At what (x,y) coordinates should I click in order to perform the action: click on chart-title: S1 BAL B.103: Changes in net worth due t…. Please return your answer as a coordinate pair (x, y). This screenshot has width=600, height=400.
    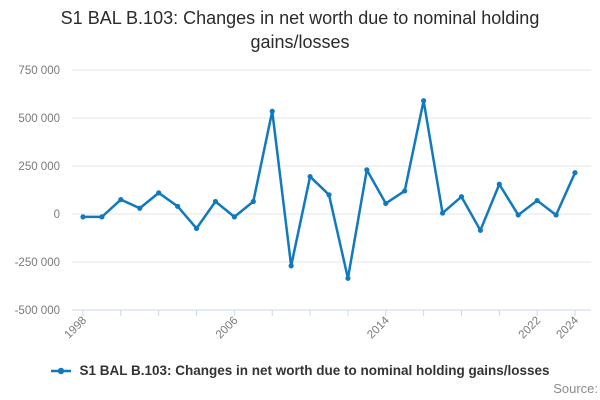
    Looking at the image, I should click on (300, 30).